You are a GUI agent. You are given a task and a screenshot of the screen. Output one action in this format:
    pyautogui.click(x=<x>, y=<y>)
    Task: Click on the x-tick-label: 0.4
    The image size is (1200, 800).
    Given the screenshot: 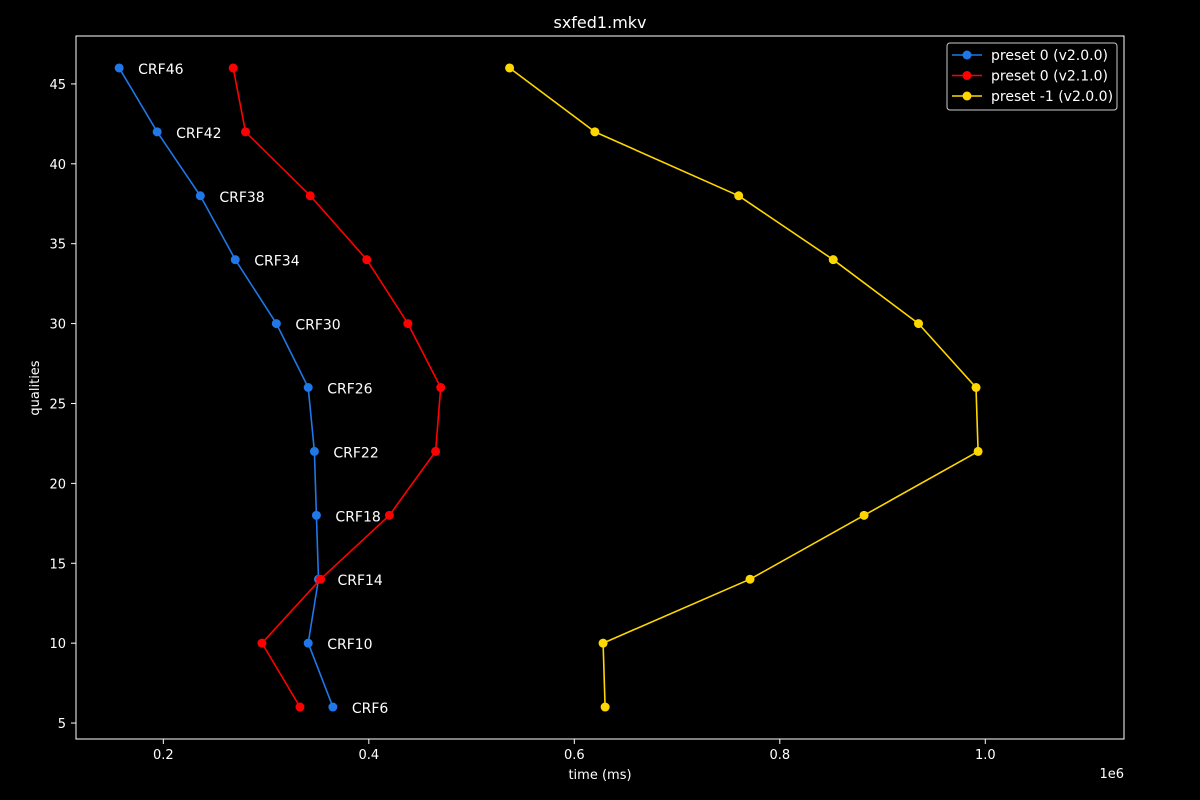 What is the action you would take?
    pyautogui.click(x=368, y=755)
    